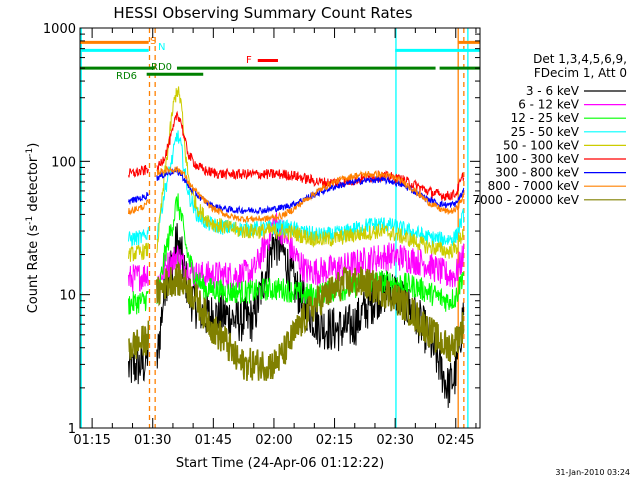  What do you see at coordinates (213, 440) in the screenshot?
I see `x-tick-label: 01:45` at bounding box center [213, 440].